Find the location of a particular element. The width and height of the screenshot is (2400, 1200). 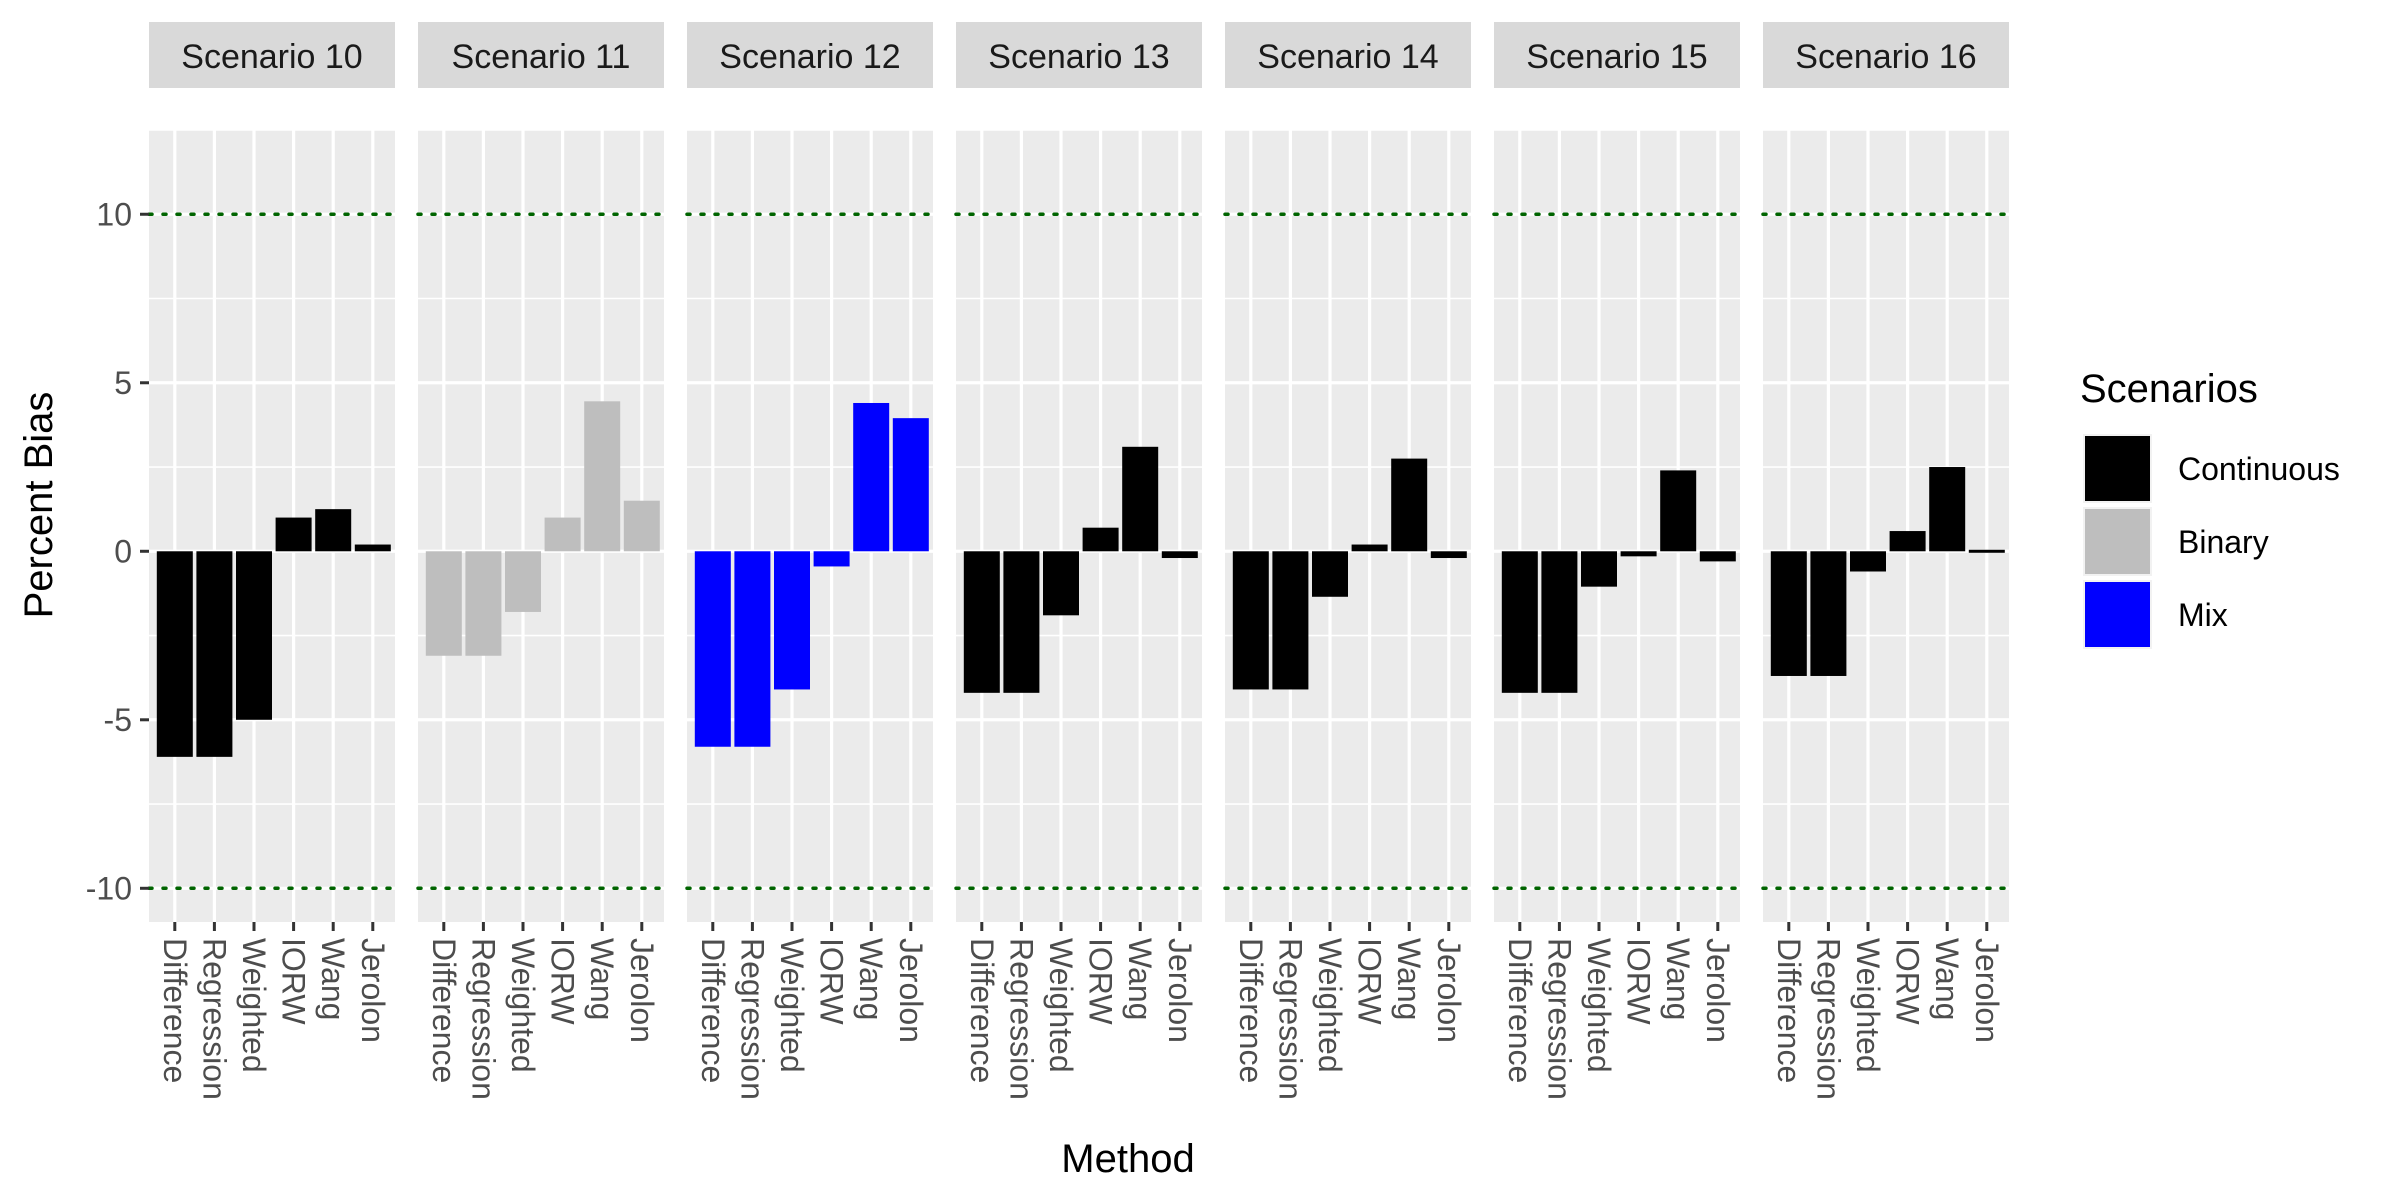

panel-title: Scenario 11 is located at coordinates (541, 57).